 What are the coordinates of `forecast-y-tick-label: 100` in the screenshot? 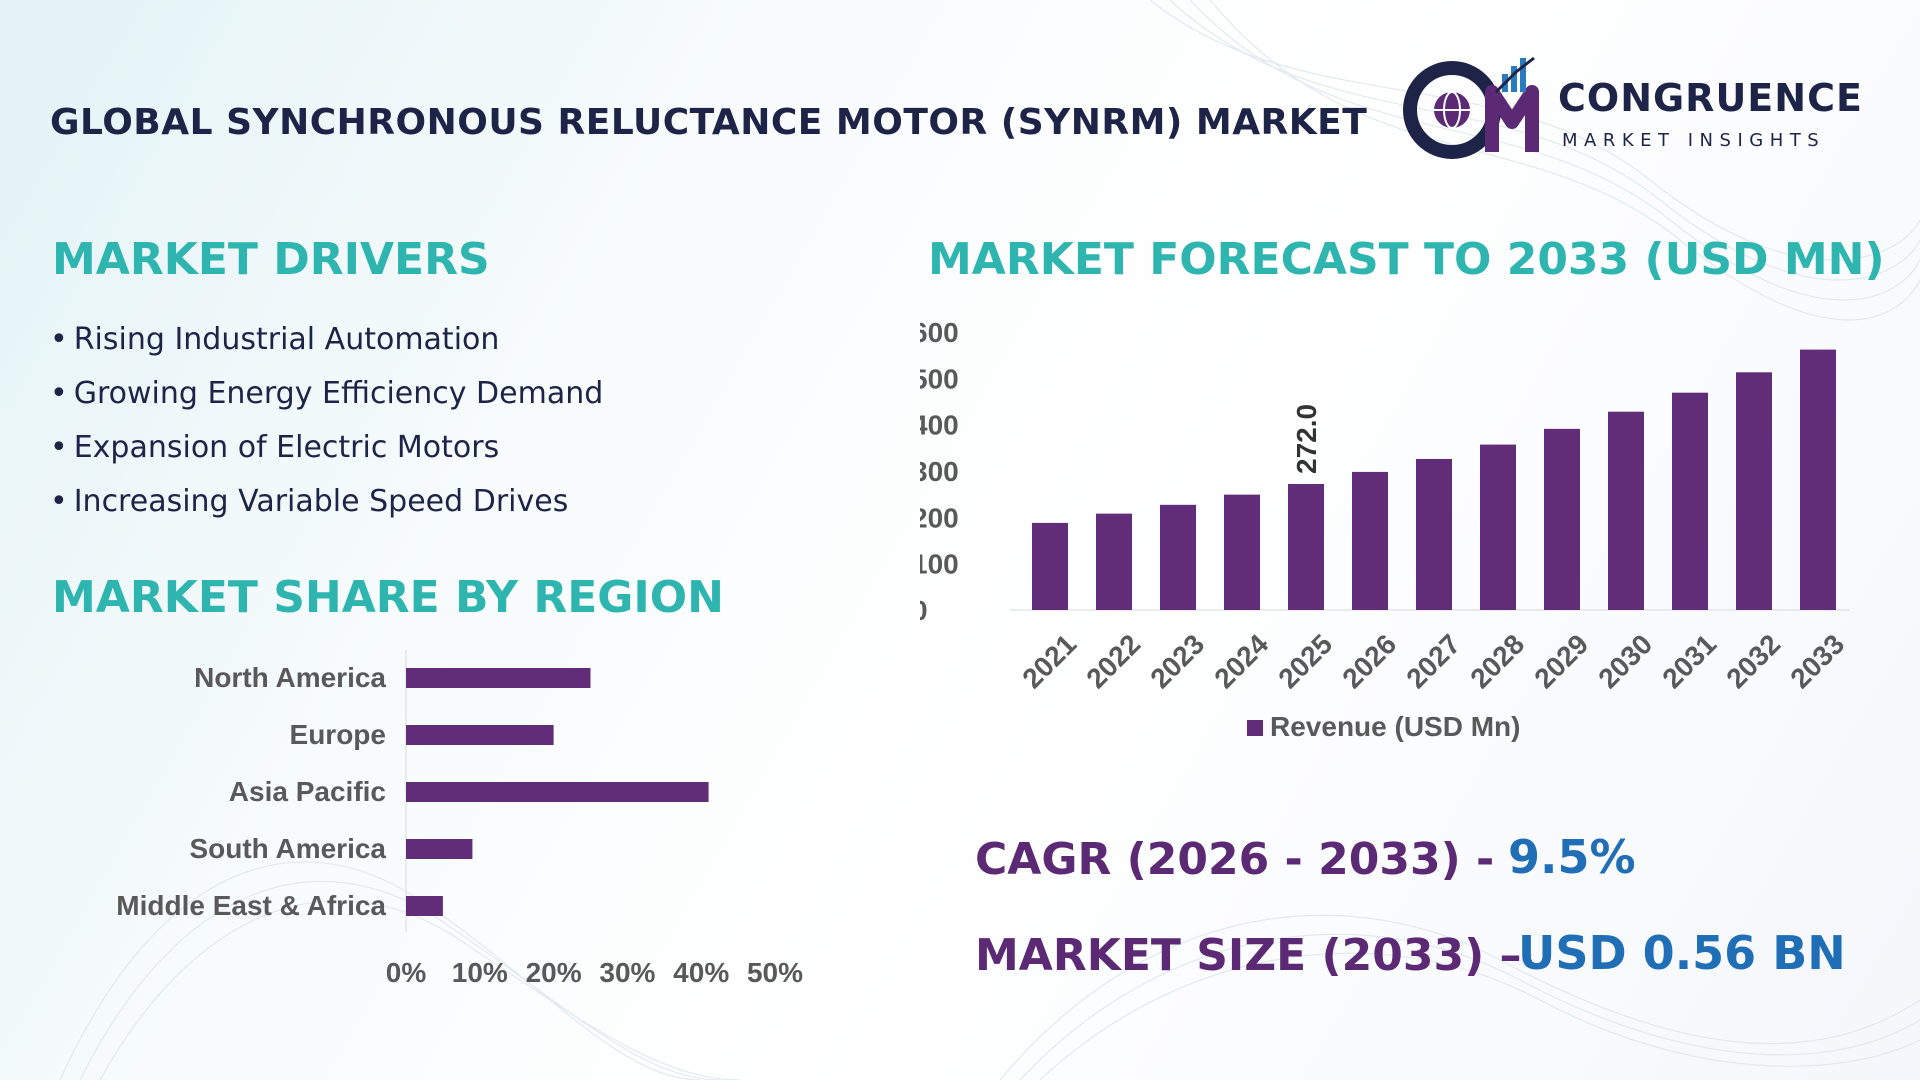 It's located at (939, 564).